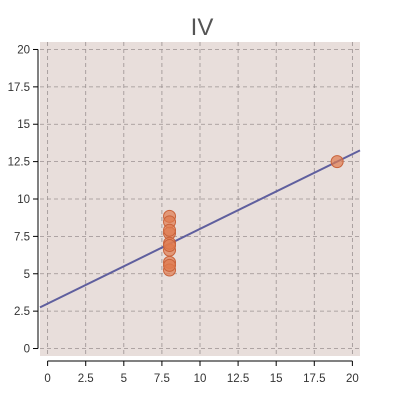 The height and width of the screenshot is (400, 400). Describe the element at coordinates (314, 379) in the screenshot. I see `x-tick-label-7: 17.5` at that location.